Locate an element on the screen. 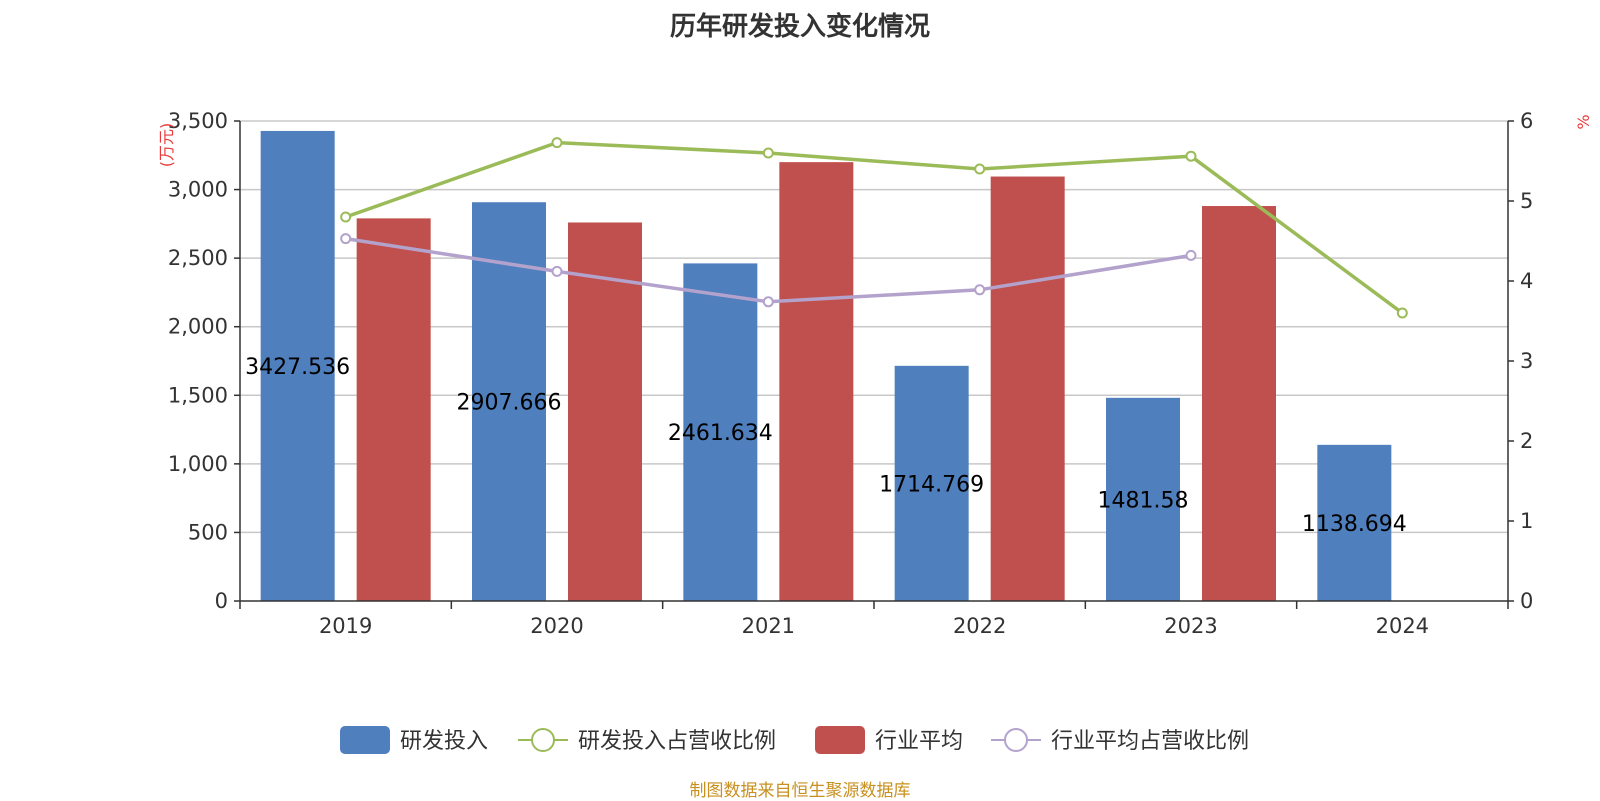 This screenshot has height=801, width=1600. x-tick-label: 2019 is located at coordinates (345, 626).